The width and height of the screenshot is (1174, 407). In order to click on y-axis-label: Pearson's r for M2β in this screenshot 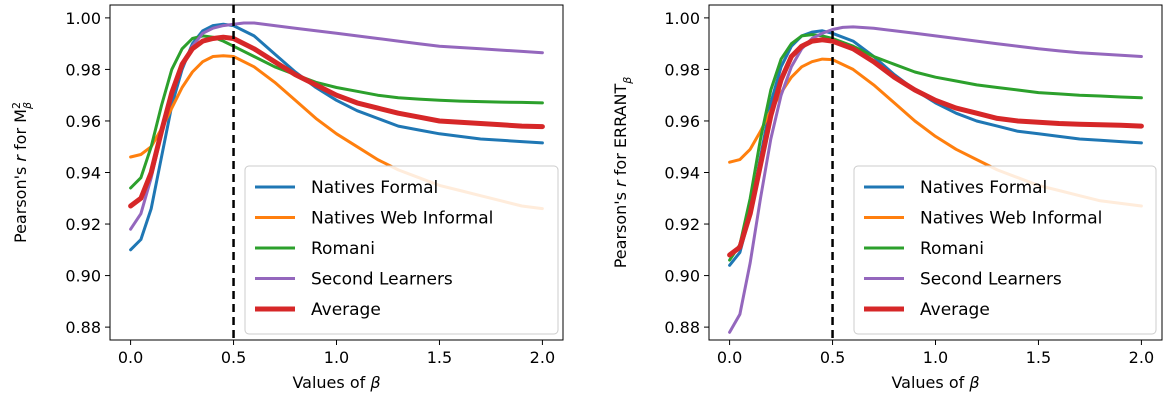, I will do `click(22, 172)`.